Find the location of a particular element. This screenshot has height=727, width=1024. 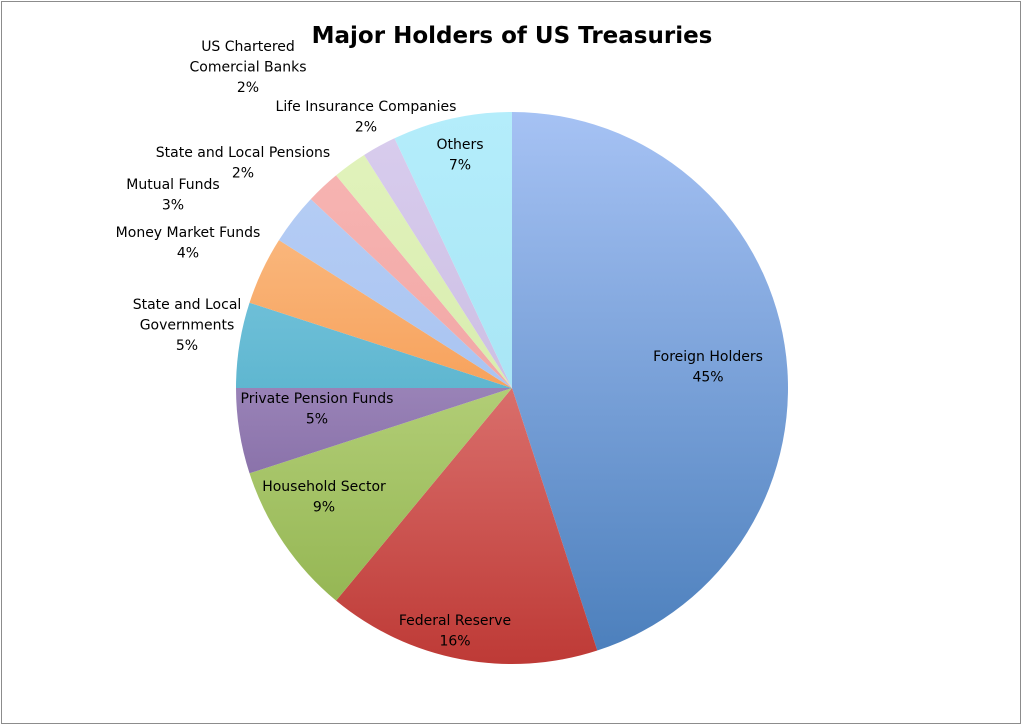

slice-label-us-chartered-comercial-banks: US Chartered Comercial Banks 2% is located at coordinates (247, 67).